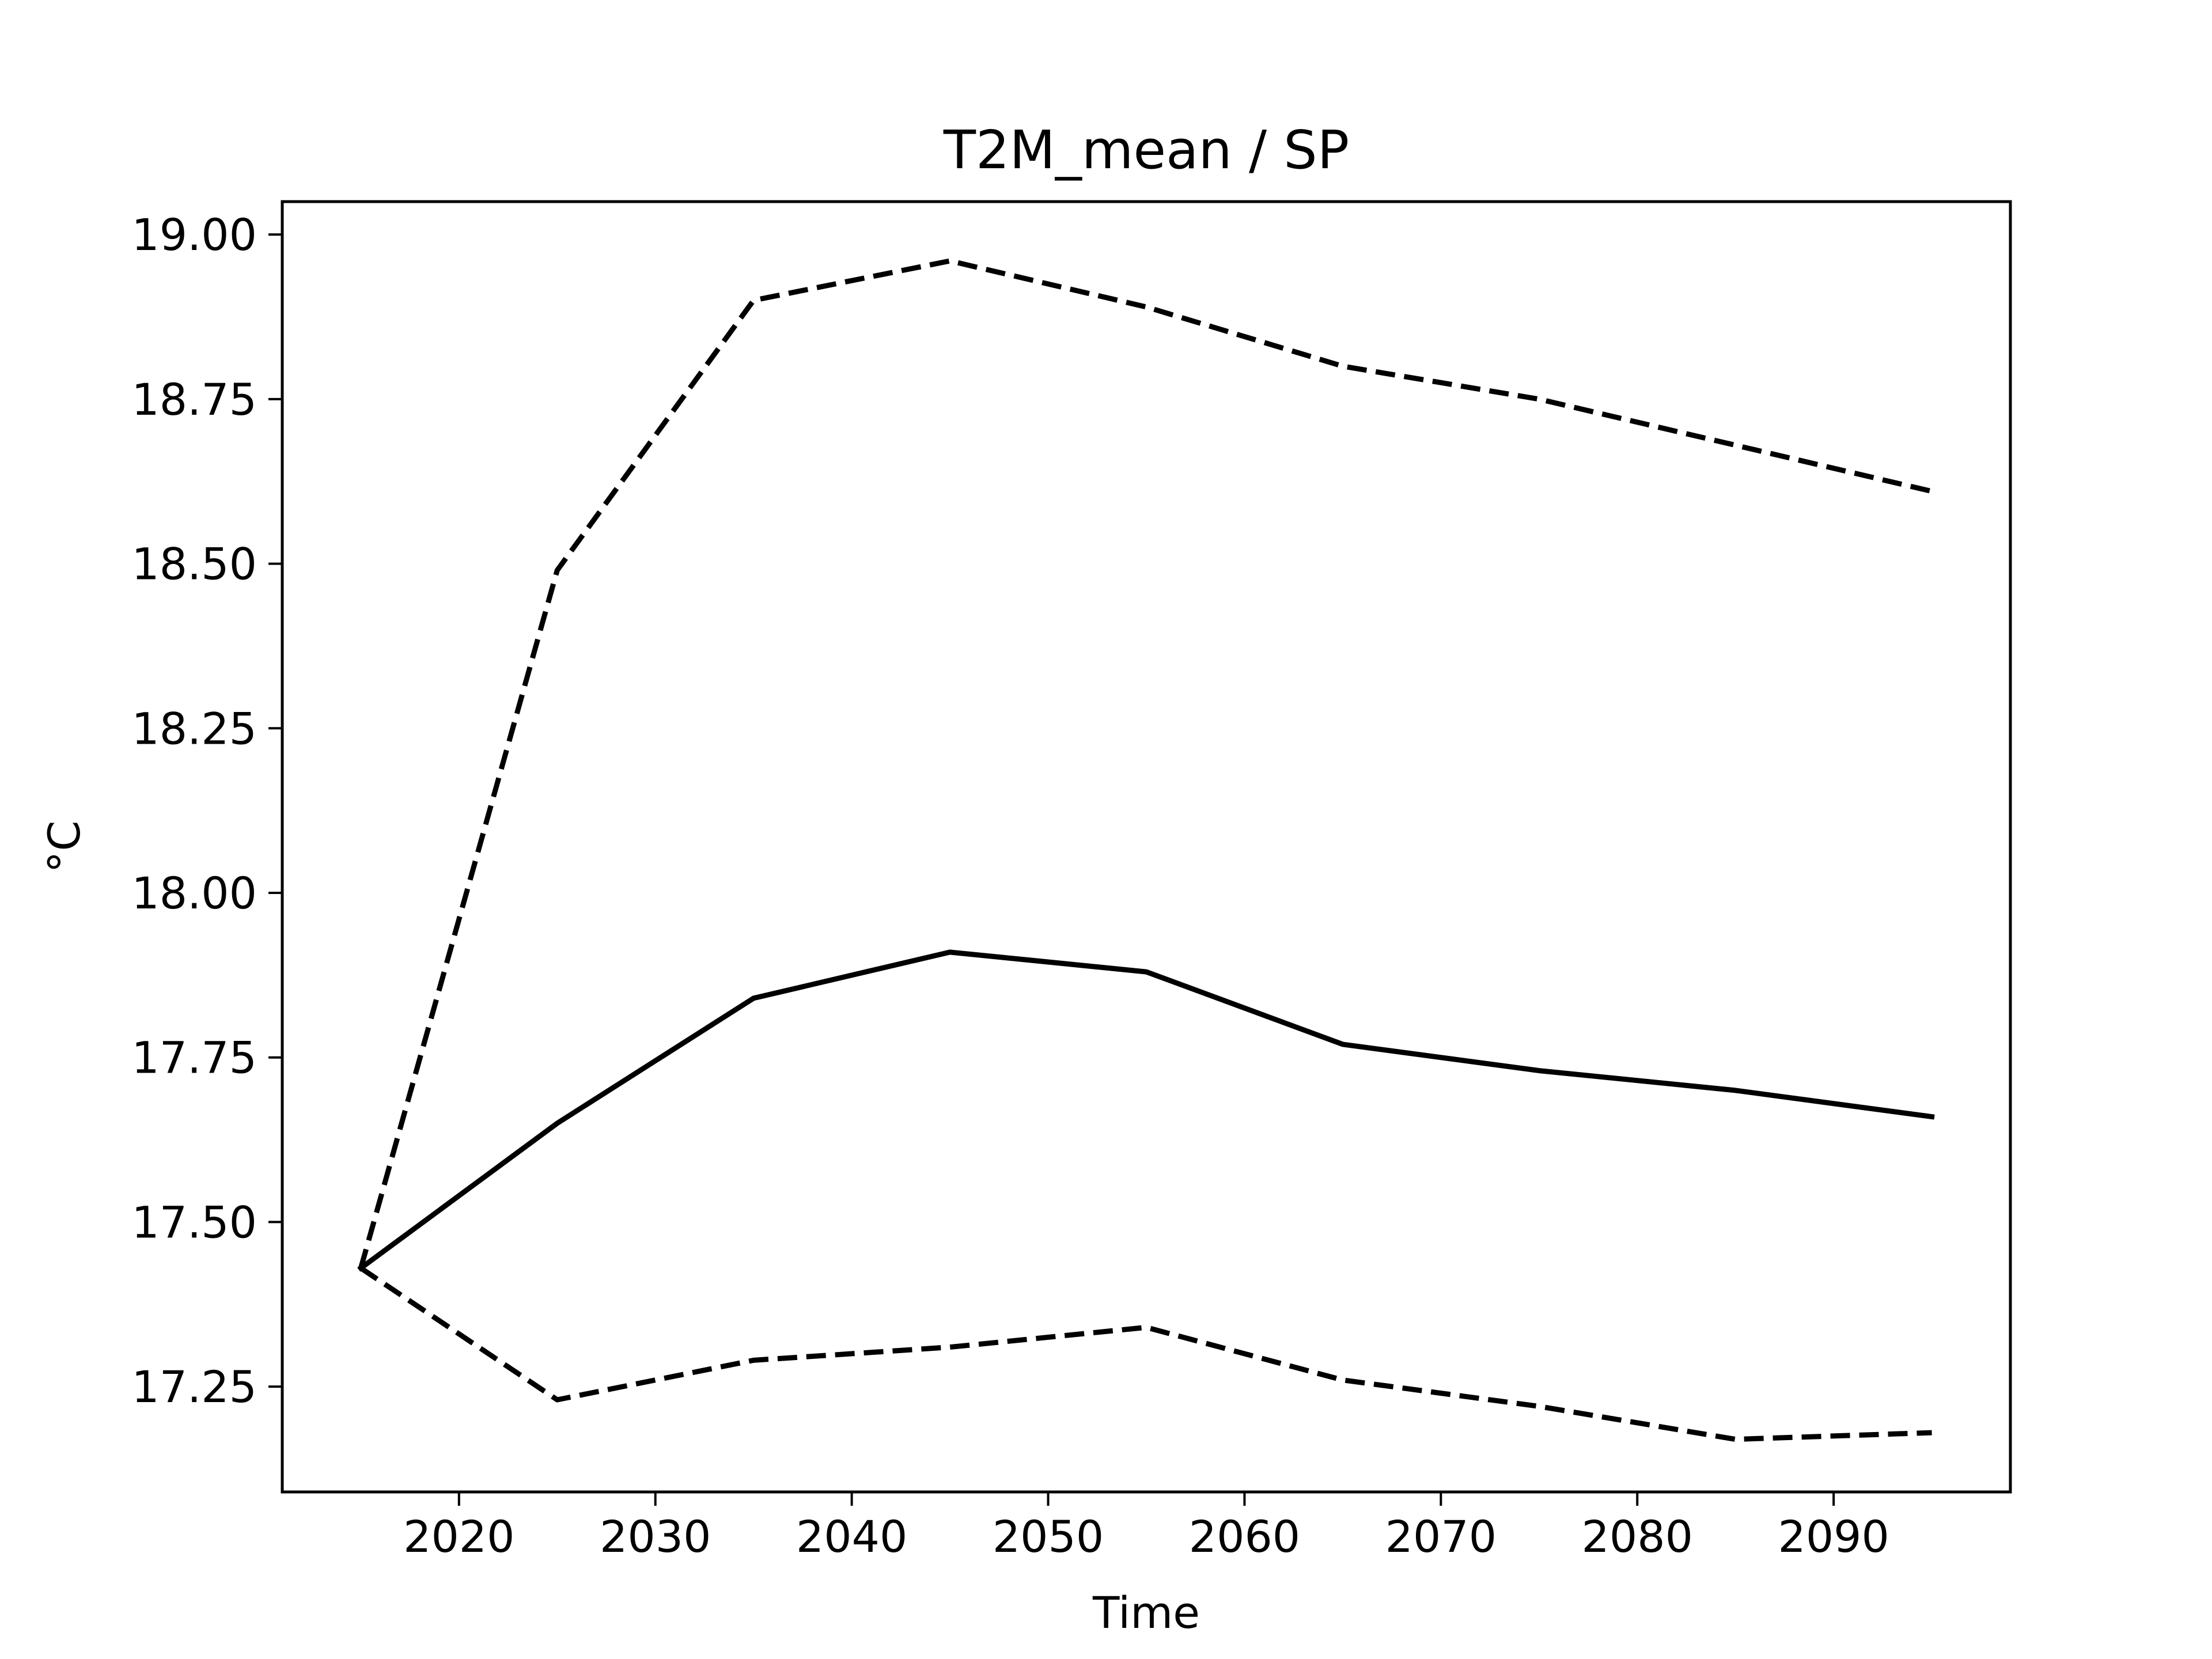 This screenshot has height=1659, width=2212. I want to click on y-axis: 17.25 17.50 17.75 18.00 18.25 18.50 18.75 19.00, so click(206, 810).